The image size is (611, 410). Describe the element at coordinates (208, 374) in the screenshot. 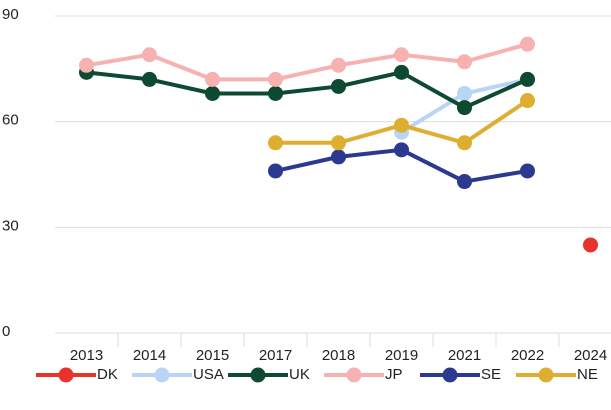

I see `legend-label: USA` at that location.